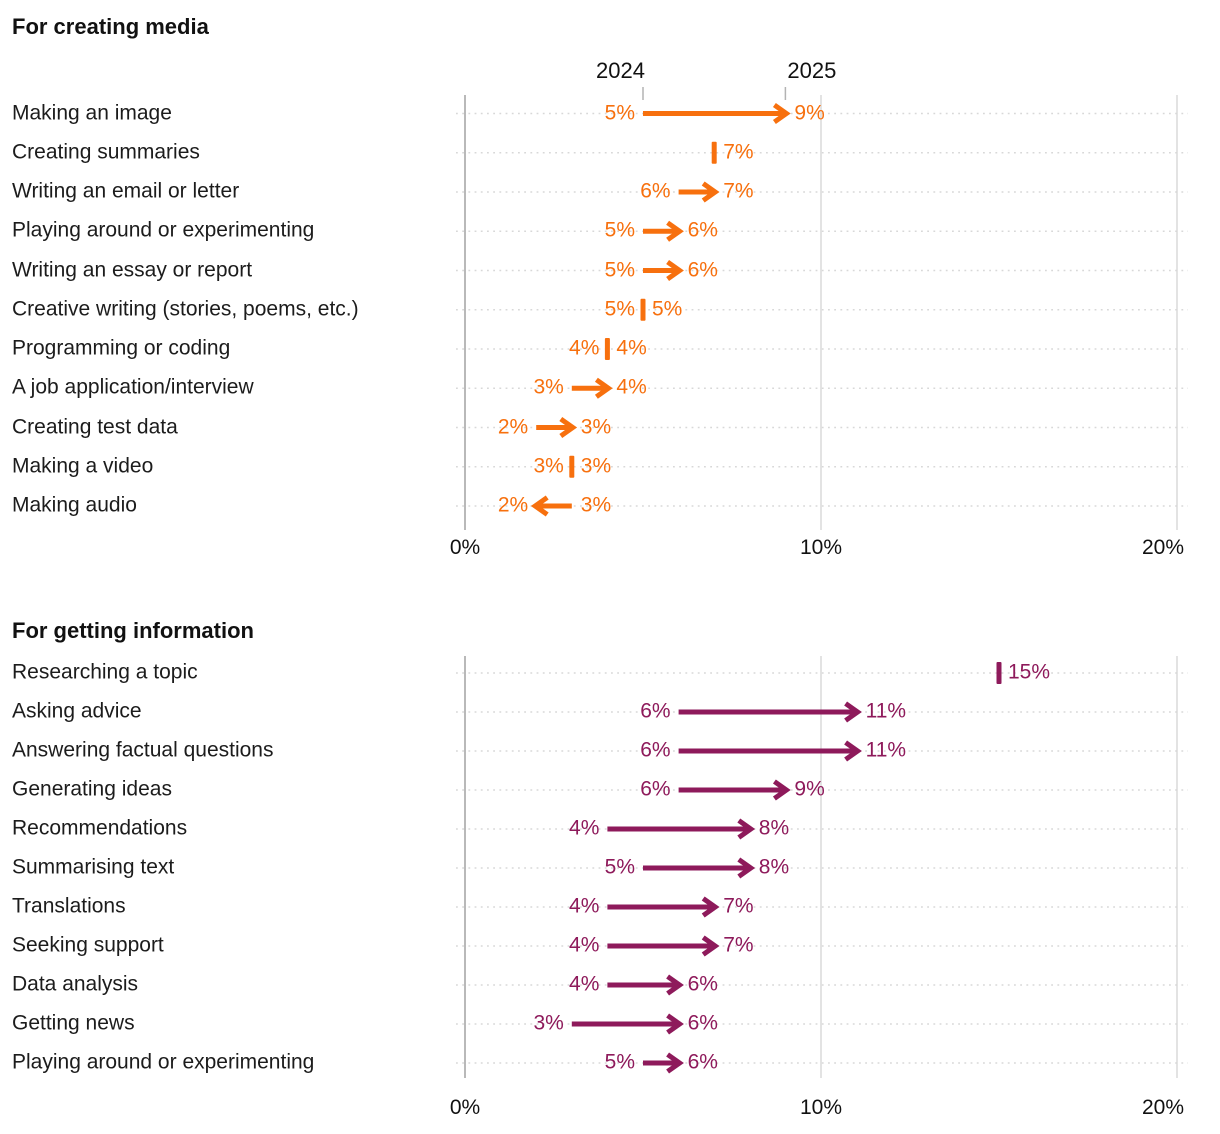 This screenshot has height=1134, width=1220. What do you see at coordinates (105, 672) in the screenshot?
I see `category-label: Researching a topic` at bounding box center [105, 672].